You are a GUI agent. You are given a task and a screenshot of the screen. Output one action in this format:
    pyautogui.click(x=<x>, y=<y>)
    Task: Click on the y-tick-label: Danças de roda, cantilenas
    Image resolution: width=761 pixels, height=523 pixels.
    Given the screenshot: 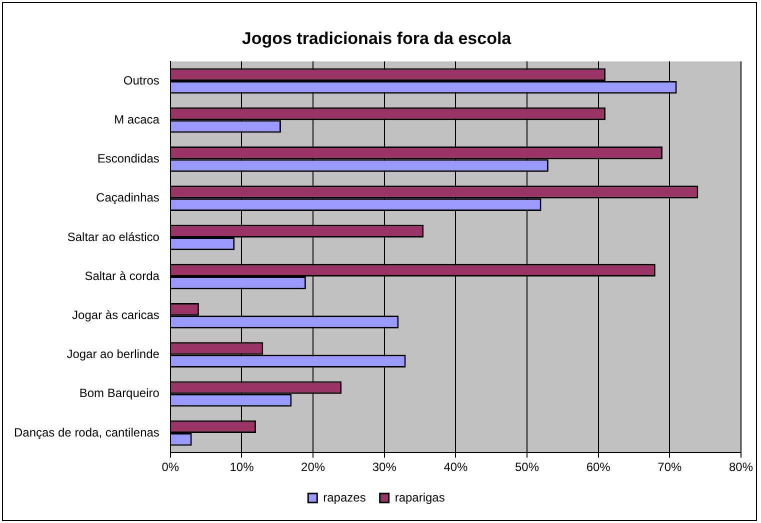 What is the action you would take?
    pyautogui.click(x=87, y=432)
    